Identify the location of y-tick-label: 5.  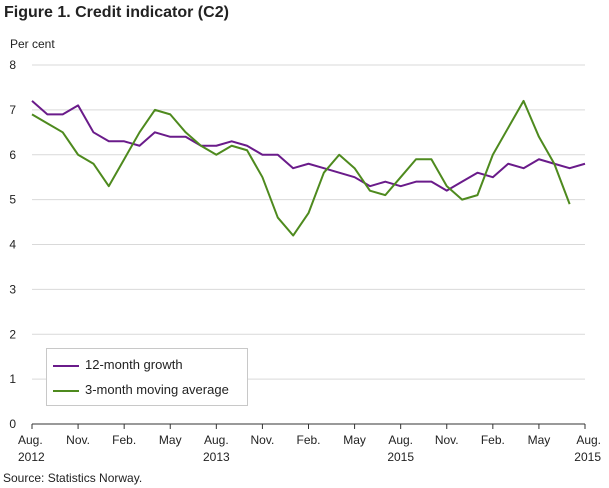
(12, 200).